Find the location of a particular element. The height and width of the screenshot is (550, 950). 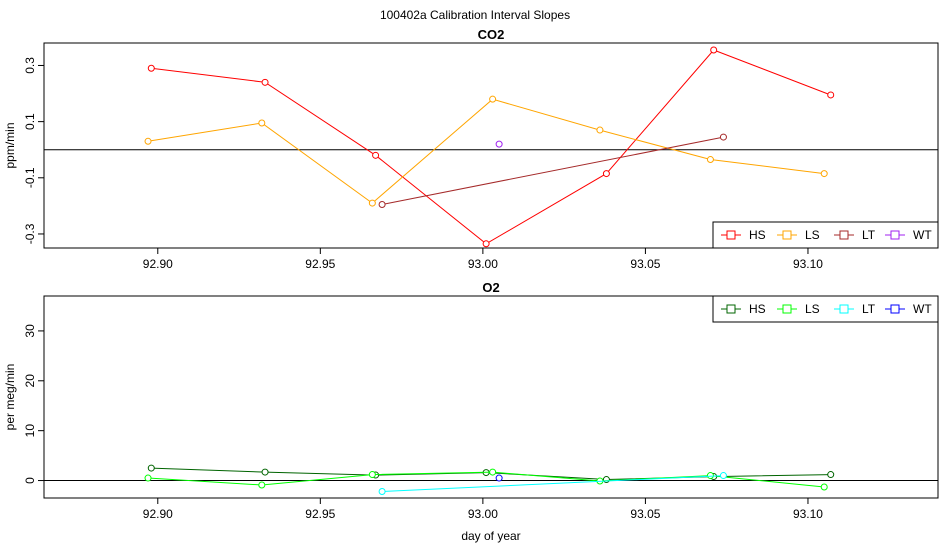

panel2-xtick-label: 93.05 is located at coordinates (645, 514).